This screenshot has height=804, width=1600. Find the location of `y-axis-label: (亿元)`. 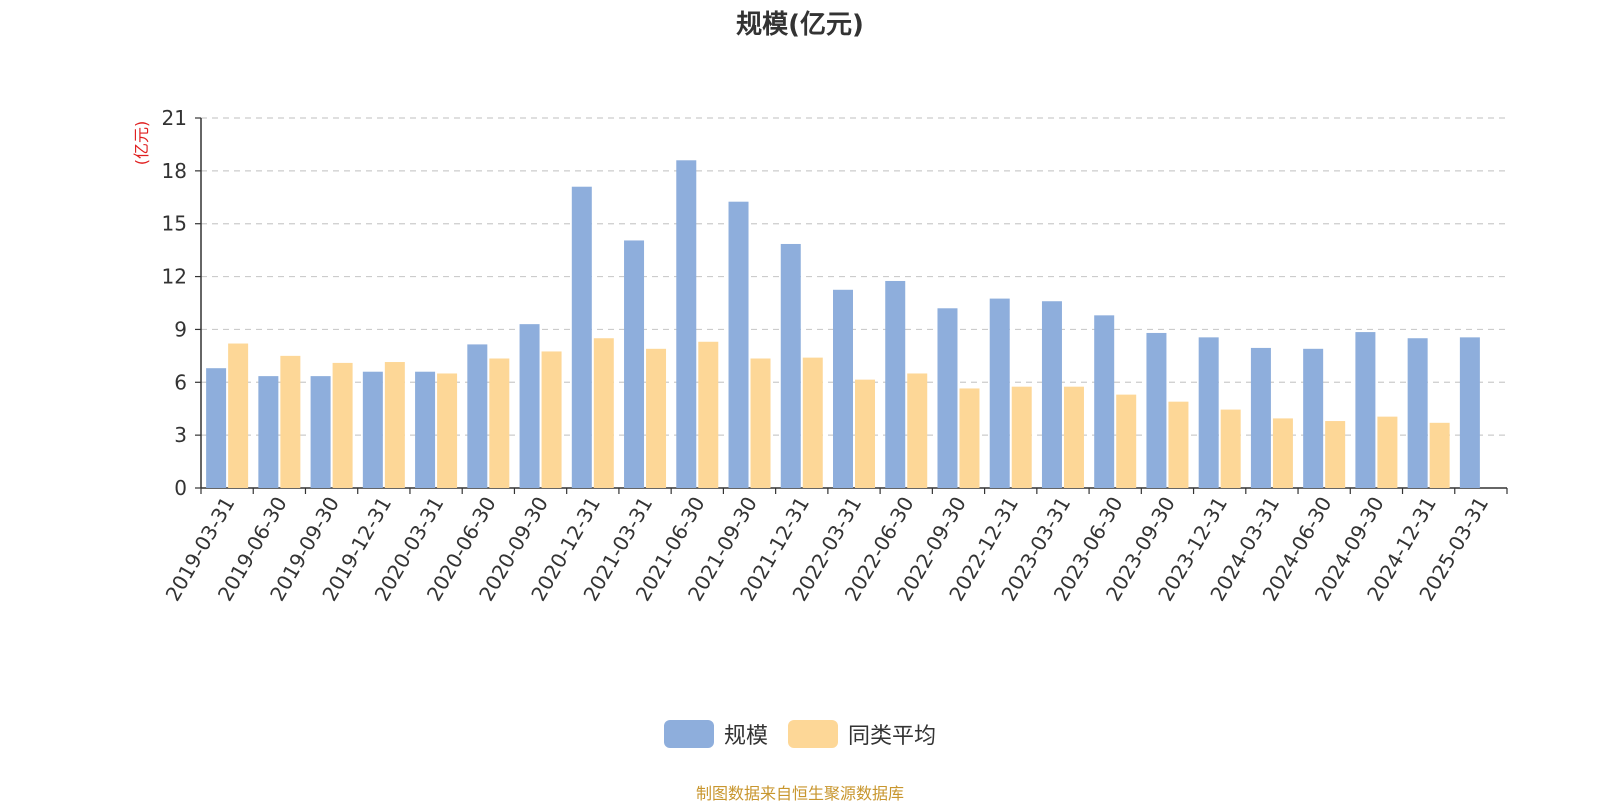

y-axis-label: (亿元) is located at coordinates (141, 143).